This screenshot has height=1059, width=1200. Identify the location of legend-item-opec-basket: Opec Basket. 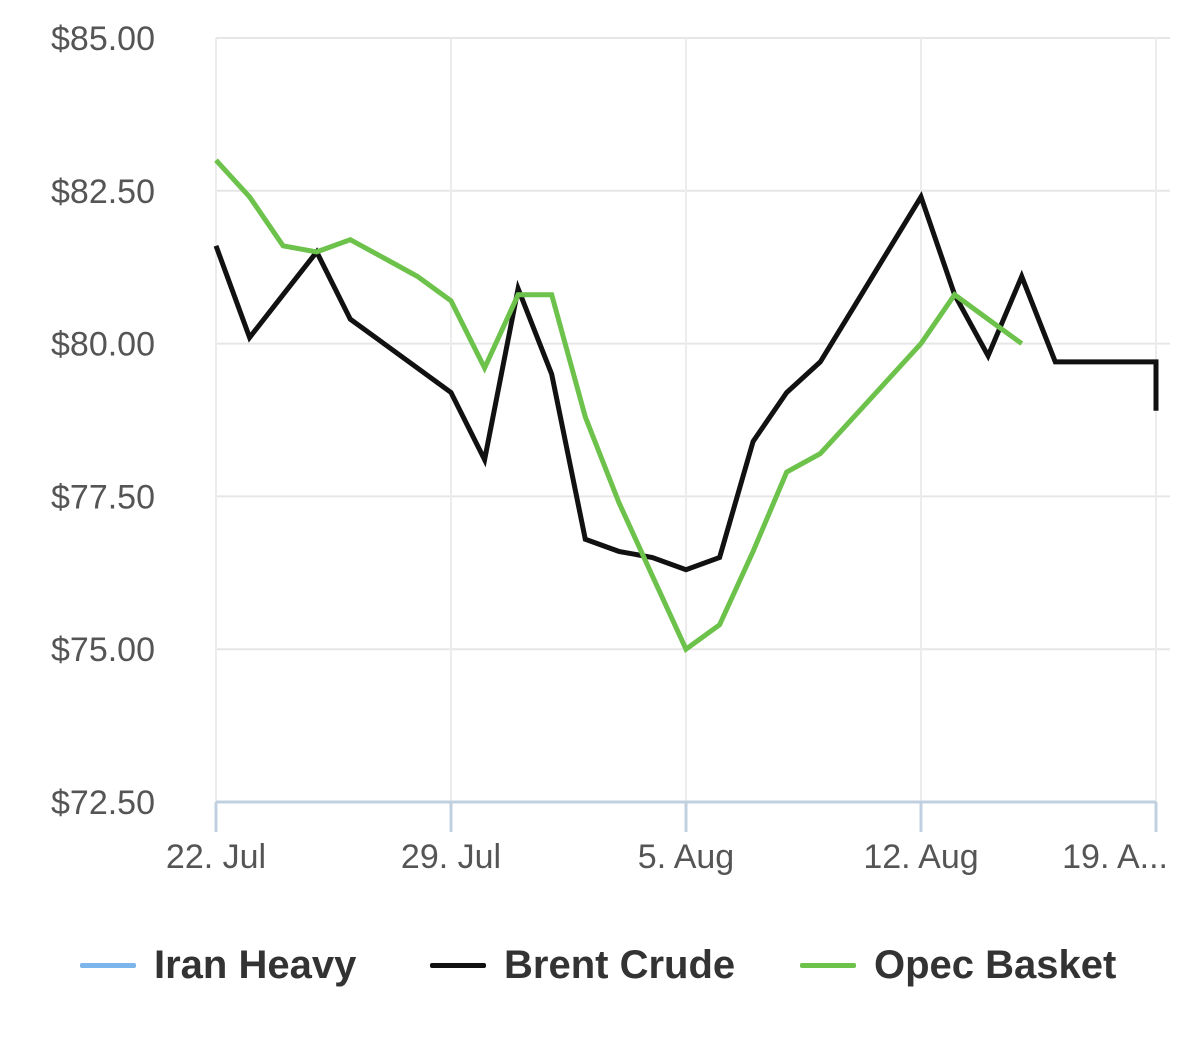
(958, 965).